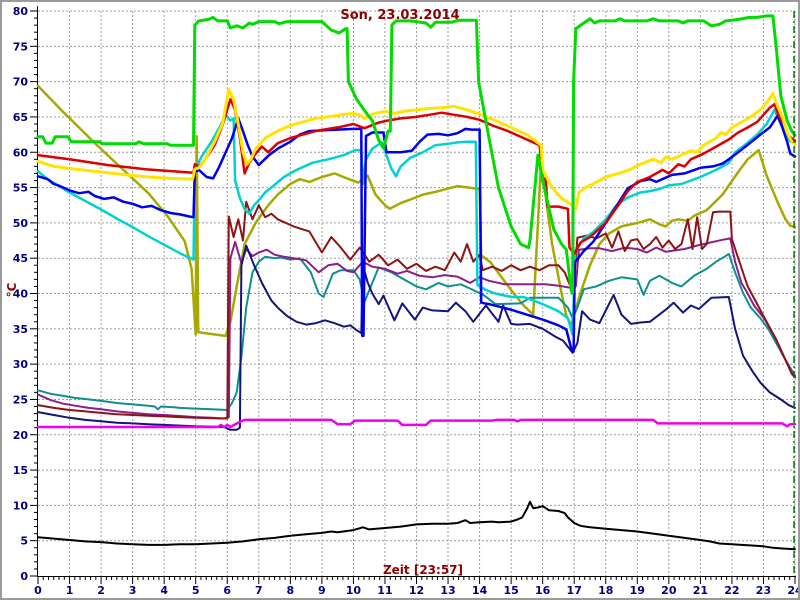 The width and height of the screenshot is (800, 600). I want to click on x-tick-label: 7, so click(259, 590).